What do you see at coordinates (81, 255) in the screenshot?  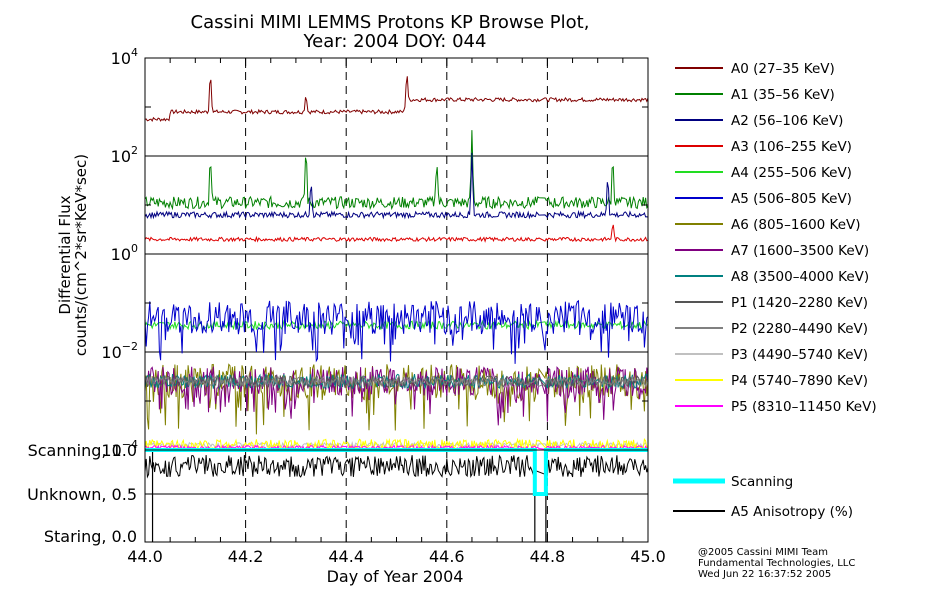 I see `y-axis-label-line2: counts/(cm^2*sr*KeV*sec)` at bounding box center [81, 255].